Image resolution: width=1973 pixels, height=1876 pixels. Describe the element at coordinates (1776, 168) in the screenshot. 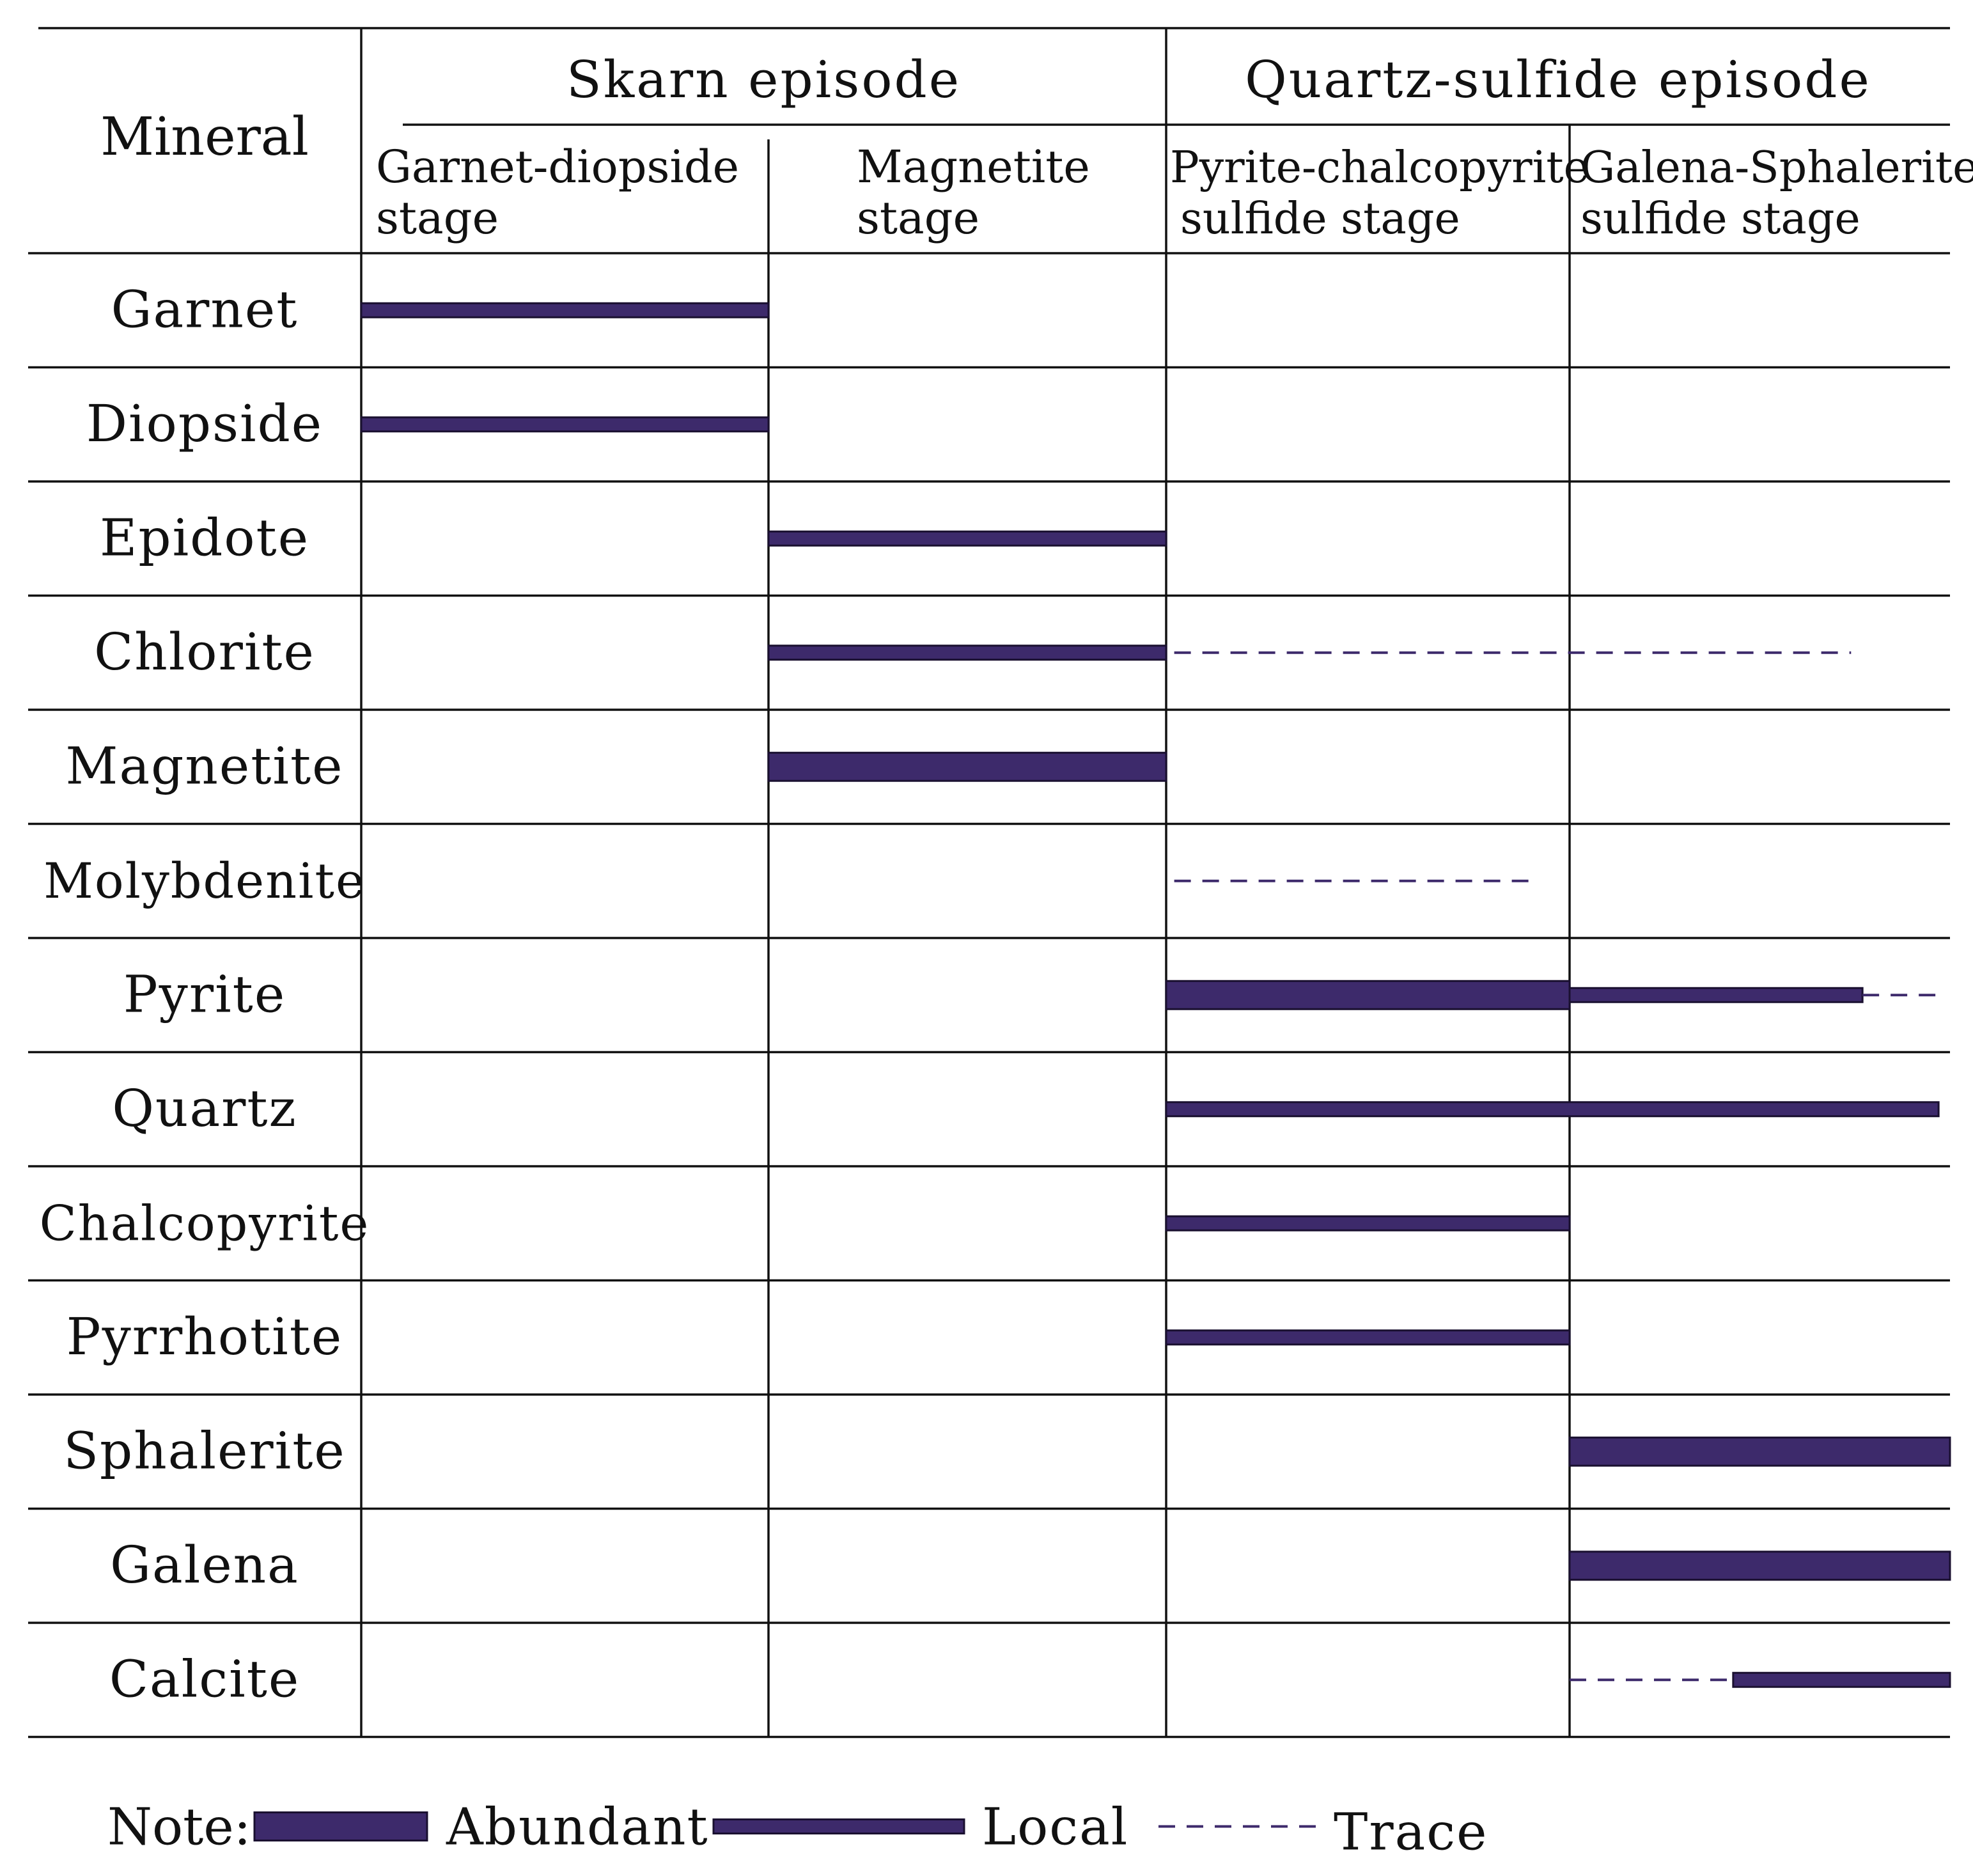

I see `stage-label: Galena-Sphalerite` at that location.